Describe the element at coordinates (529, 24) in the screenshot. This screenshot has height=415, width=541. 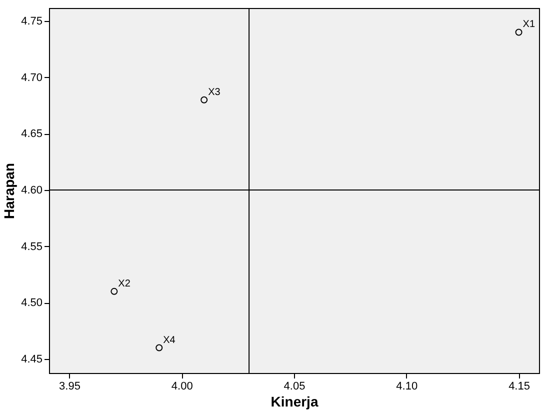
I see `annotation: X1` at that location.